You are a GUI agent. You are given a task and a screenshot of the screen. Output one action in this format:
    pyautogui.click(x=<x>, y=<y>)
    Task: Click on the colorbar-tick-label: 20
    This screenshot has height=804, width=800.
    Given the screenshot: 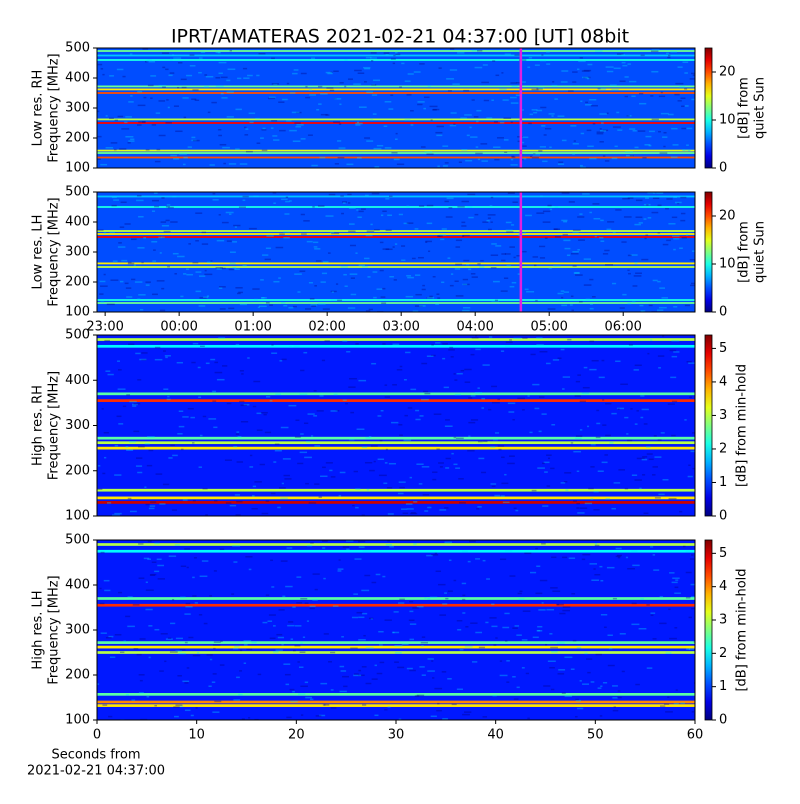 What is the action you would take?
    pyautogui.click(x=727, y=72)
    